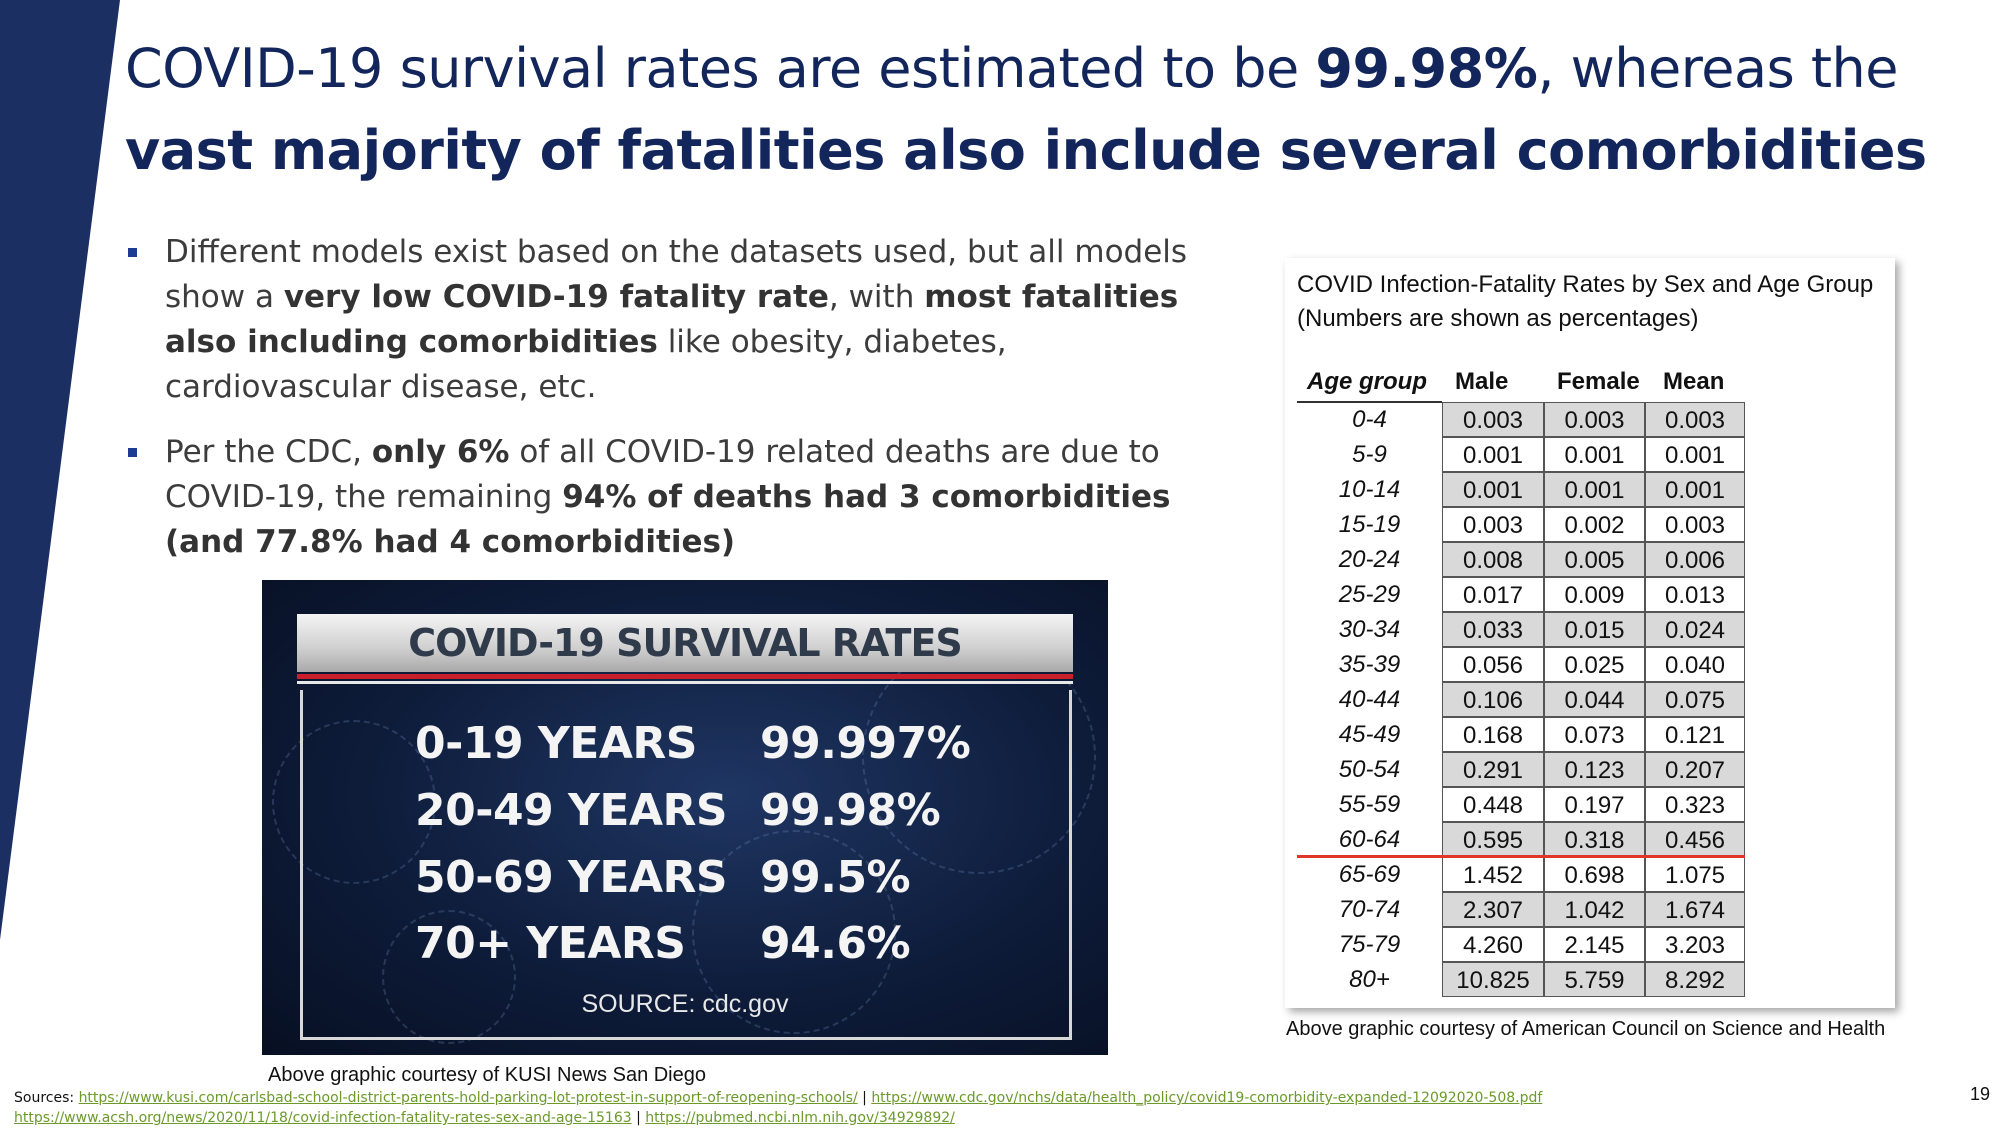 This screenshot has height=1128, width=2000. What do you see at coordinates (1369, 664) in the screenshot?
I see `age-group-cell: 35-39` at bounding box center [1369, 664].